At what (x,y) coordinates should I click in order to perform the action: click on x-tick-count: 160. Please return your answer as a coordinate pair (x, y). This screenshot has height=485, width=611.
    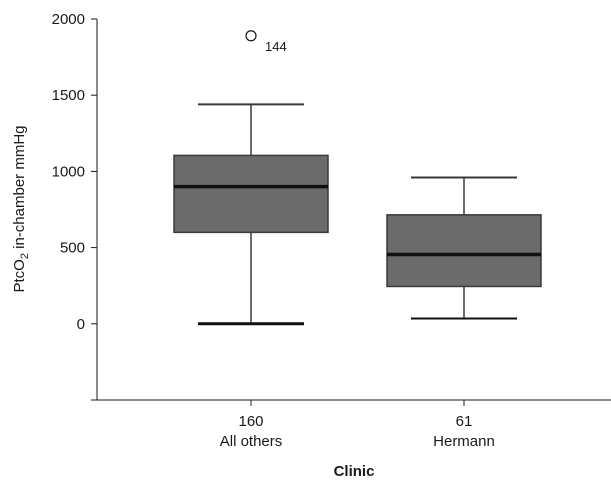
    Looking at the image, I should click on (250, 421).